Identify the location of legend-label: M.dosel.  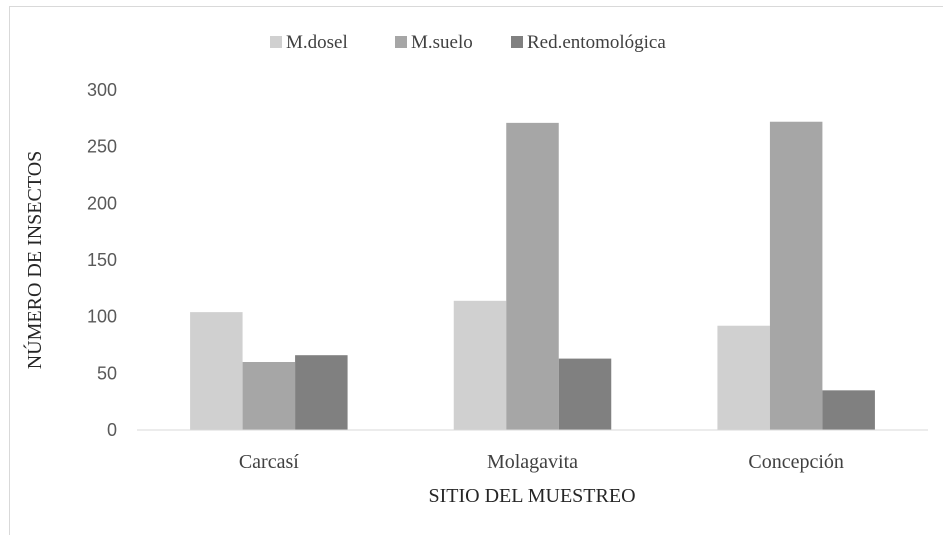
(317, 42).